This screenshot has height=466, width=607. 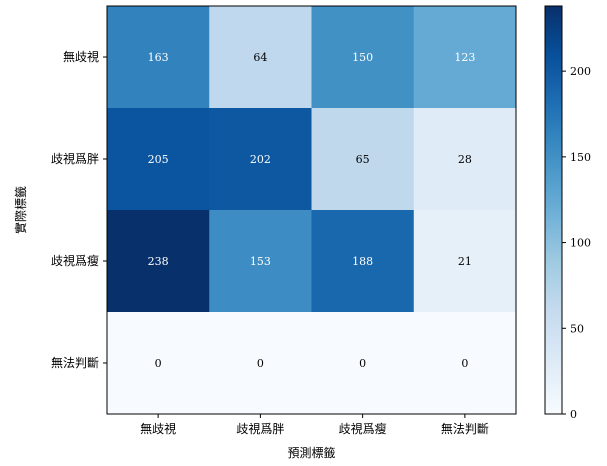 I want to click on cell-value-label: 188, so click(x=362, y=261).